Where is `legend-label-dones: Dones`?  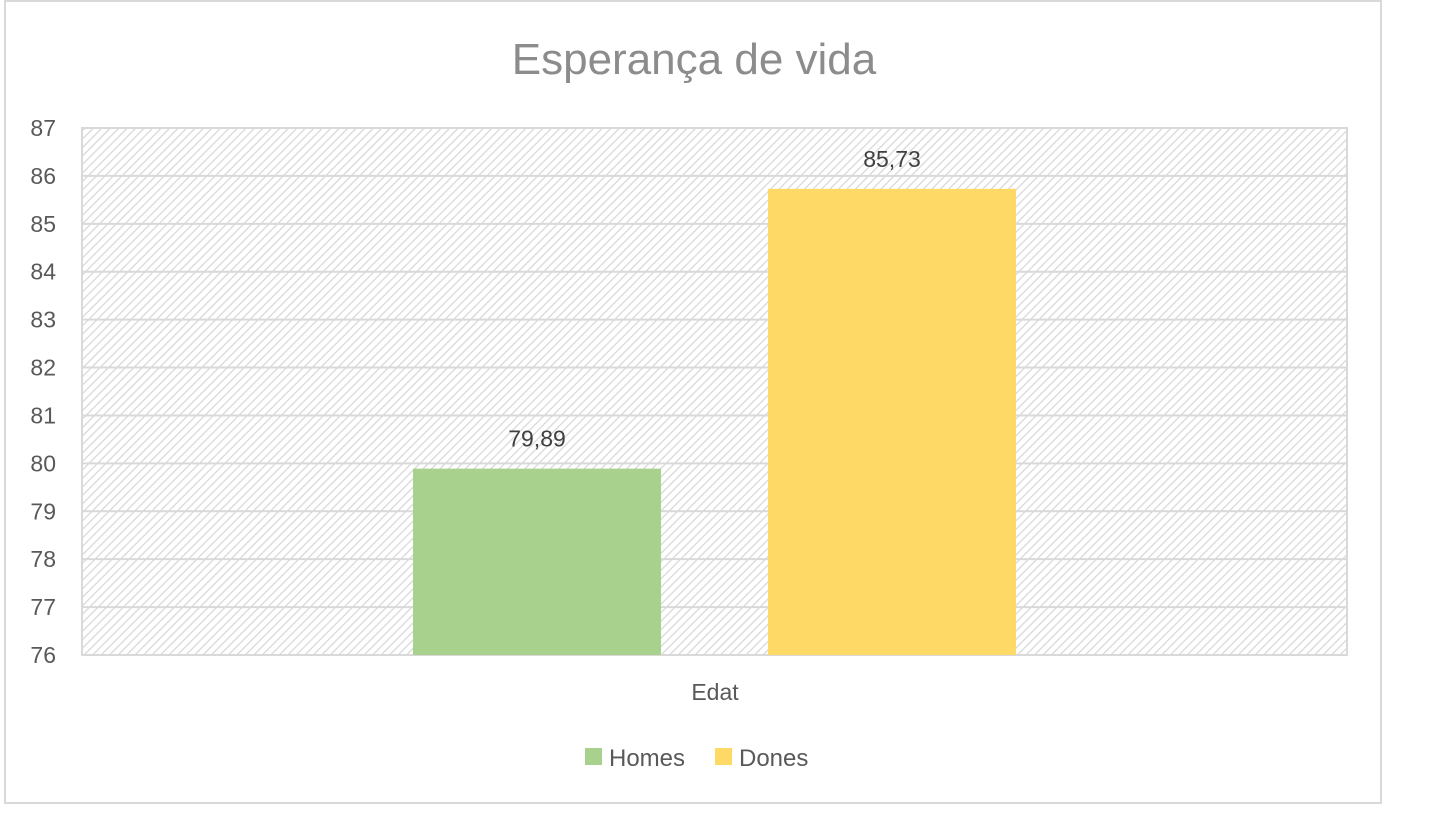 legend-label-dones: Dones is located at coordinates (773, 758).